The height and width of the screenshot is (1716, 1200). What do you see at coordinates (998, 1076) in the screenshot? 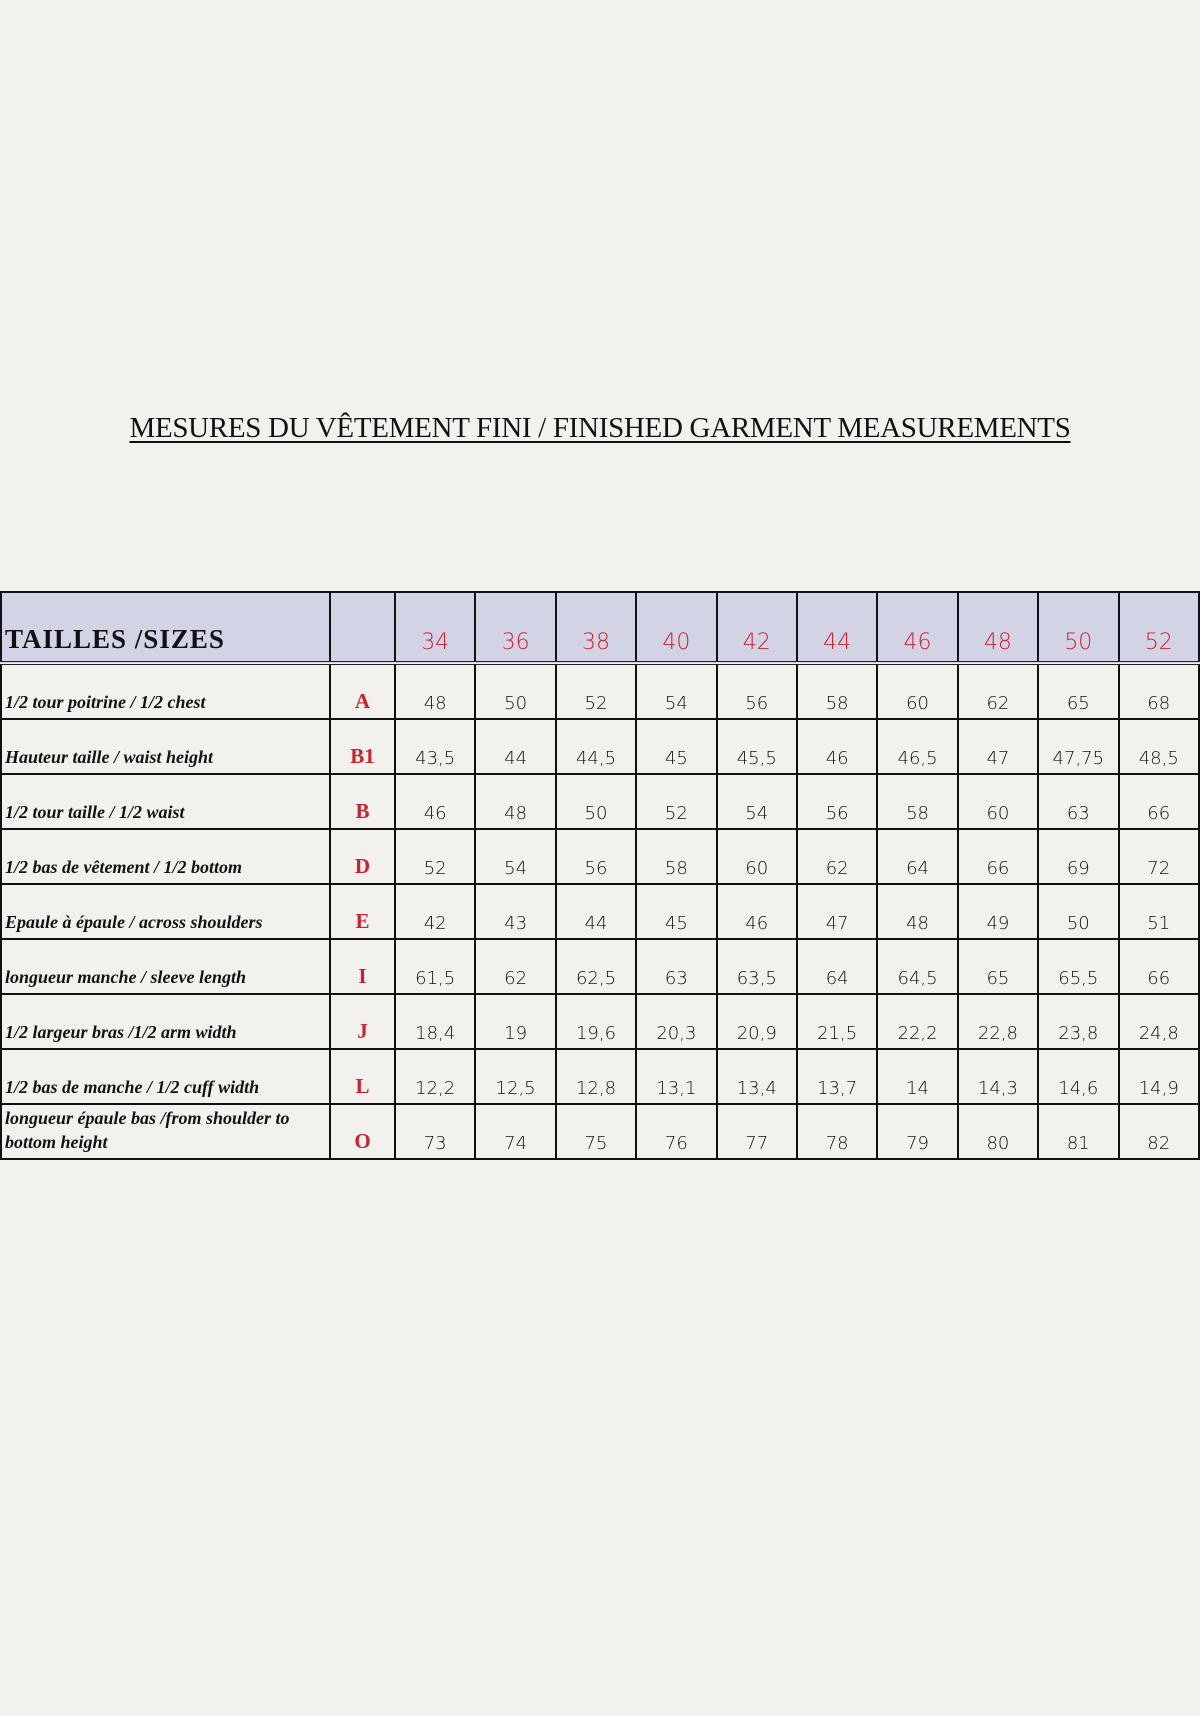
I see `measurement-value: 14,3` at bounding box center [998, 1076].